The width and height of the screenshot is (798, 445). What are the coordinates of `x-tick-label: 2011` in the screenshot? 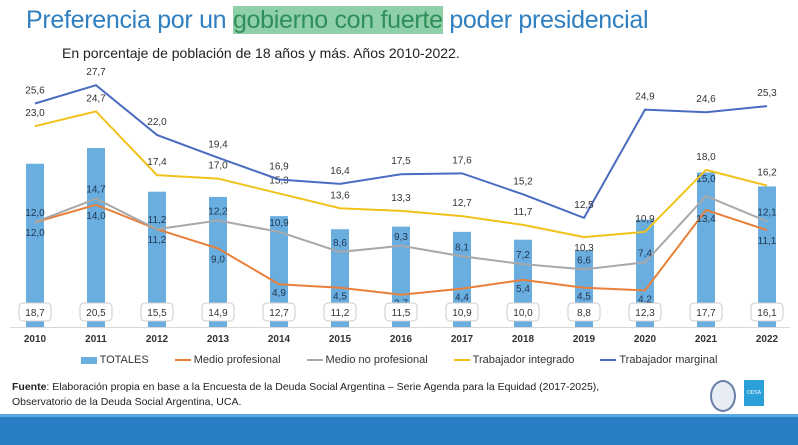 It's located at (96, 339).